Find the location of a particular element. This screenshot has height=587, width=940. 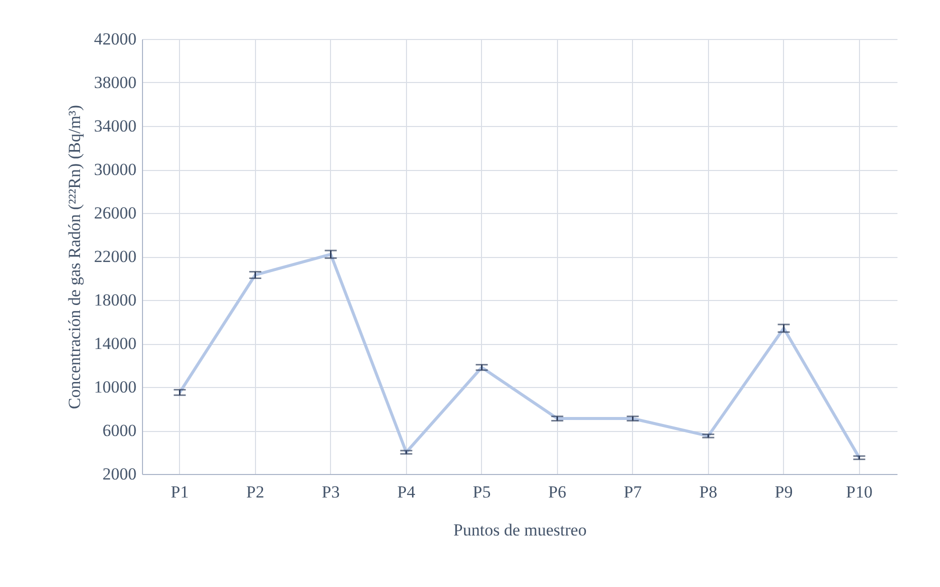

y-axis-title: Concentración de gas Radón (²²²Rn) (Bq/m³) is located at coordinates (74, 257).